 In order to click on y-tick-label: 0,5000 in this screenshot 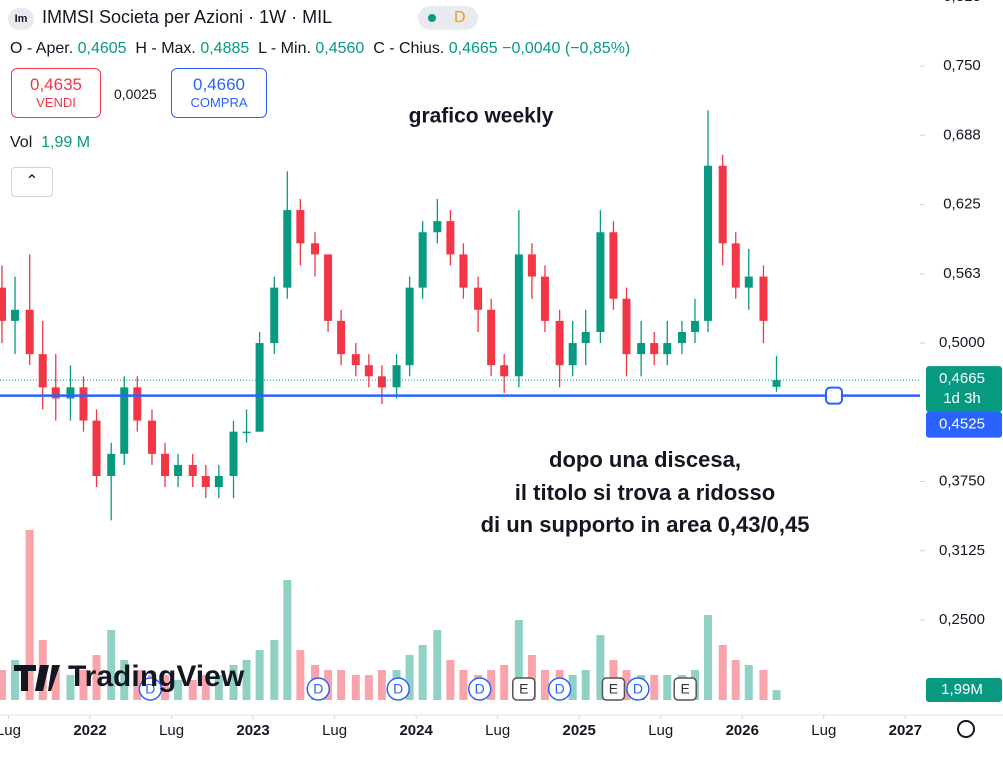, I will do `click(962, 342)`.